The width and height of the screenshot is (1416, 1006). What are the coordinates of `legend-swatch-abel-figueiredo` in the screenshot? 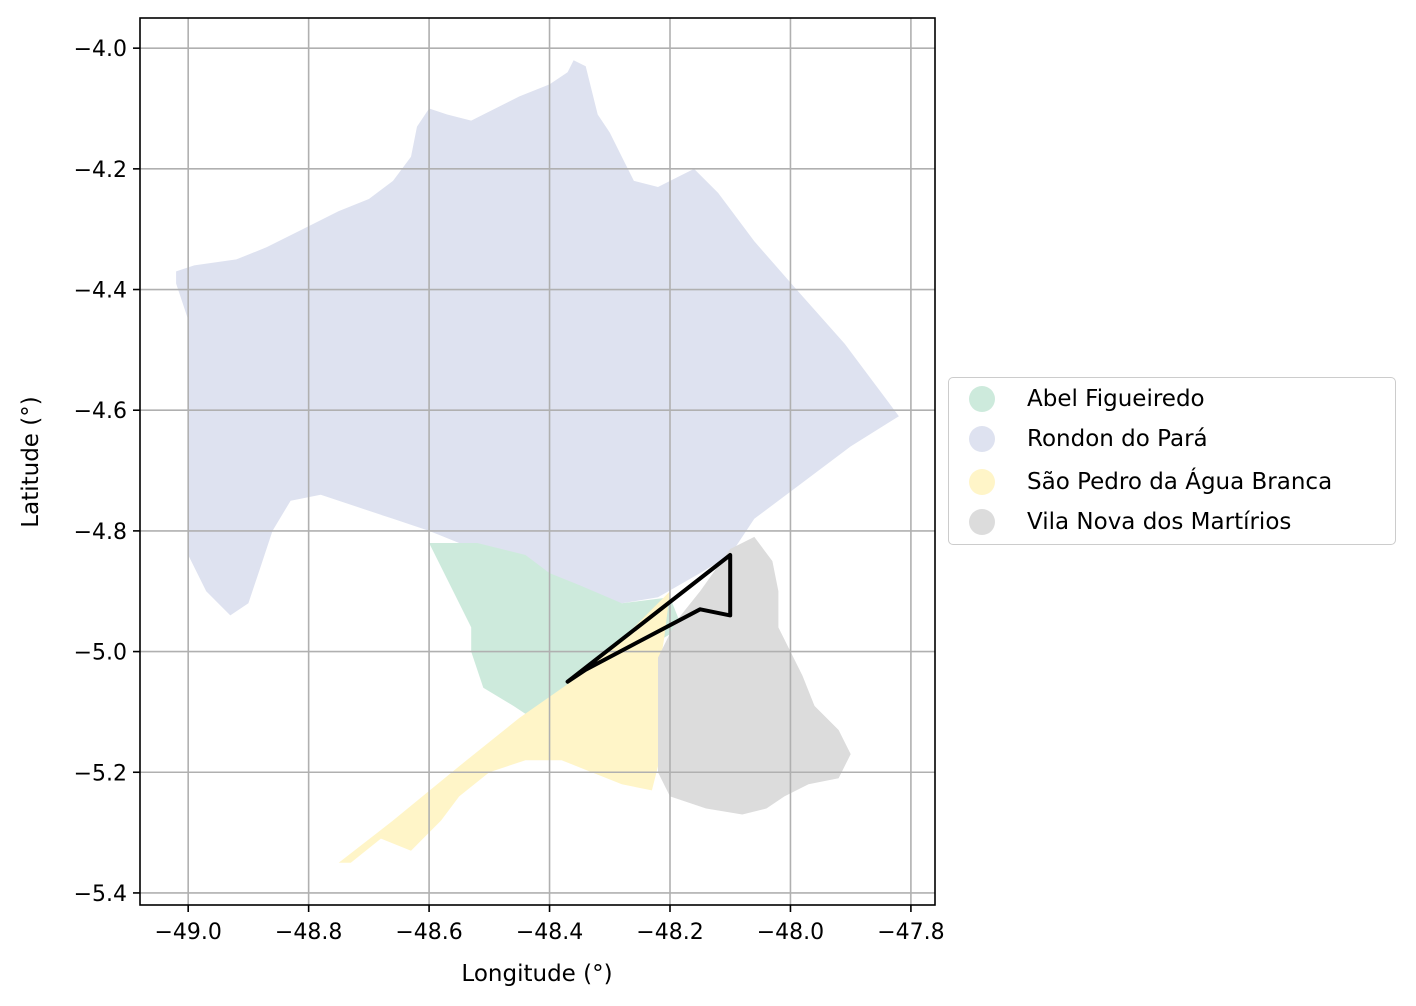 It's located at (982, 399).